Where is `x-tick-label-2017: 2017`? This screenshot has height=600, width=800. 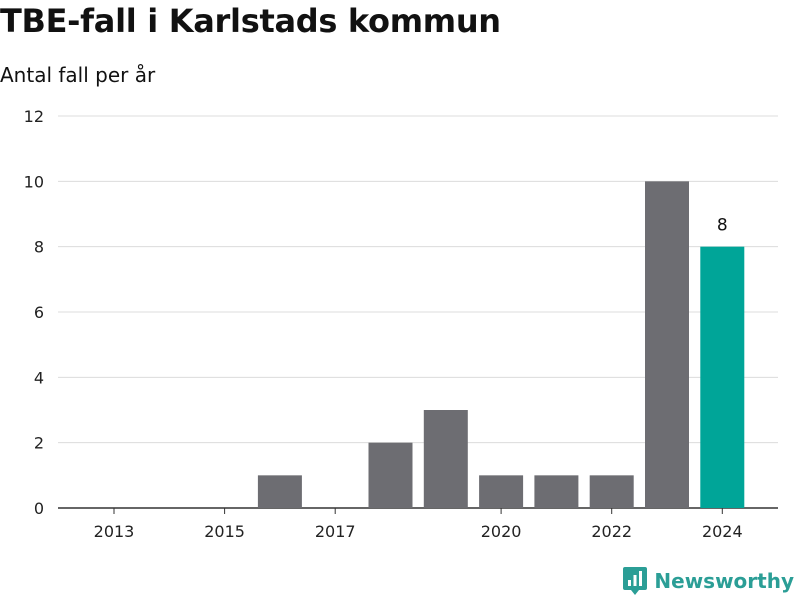 x-tick-label-2017: 2017 is located at coordinates (335, 531).